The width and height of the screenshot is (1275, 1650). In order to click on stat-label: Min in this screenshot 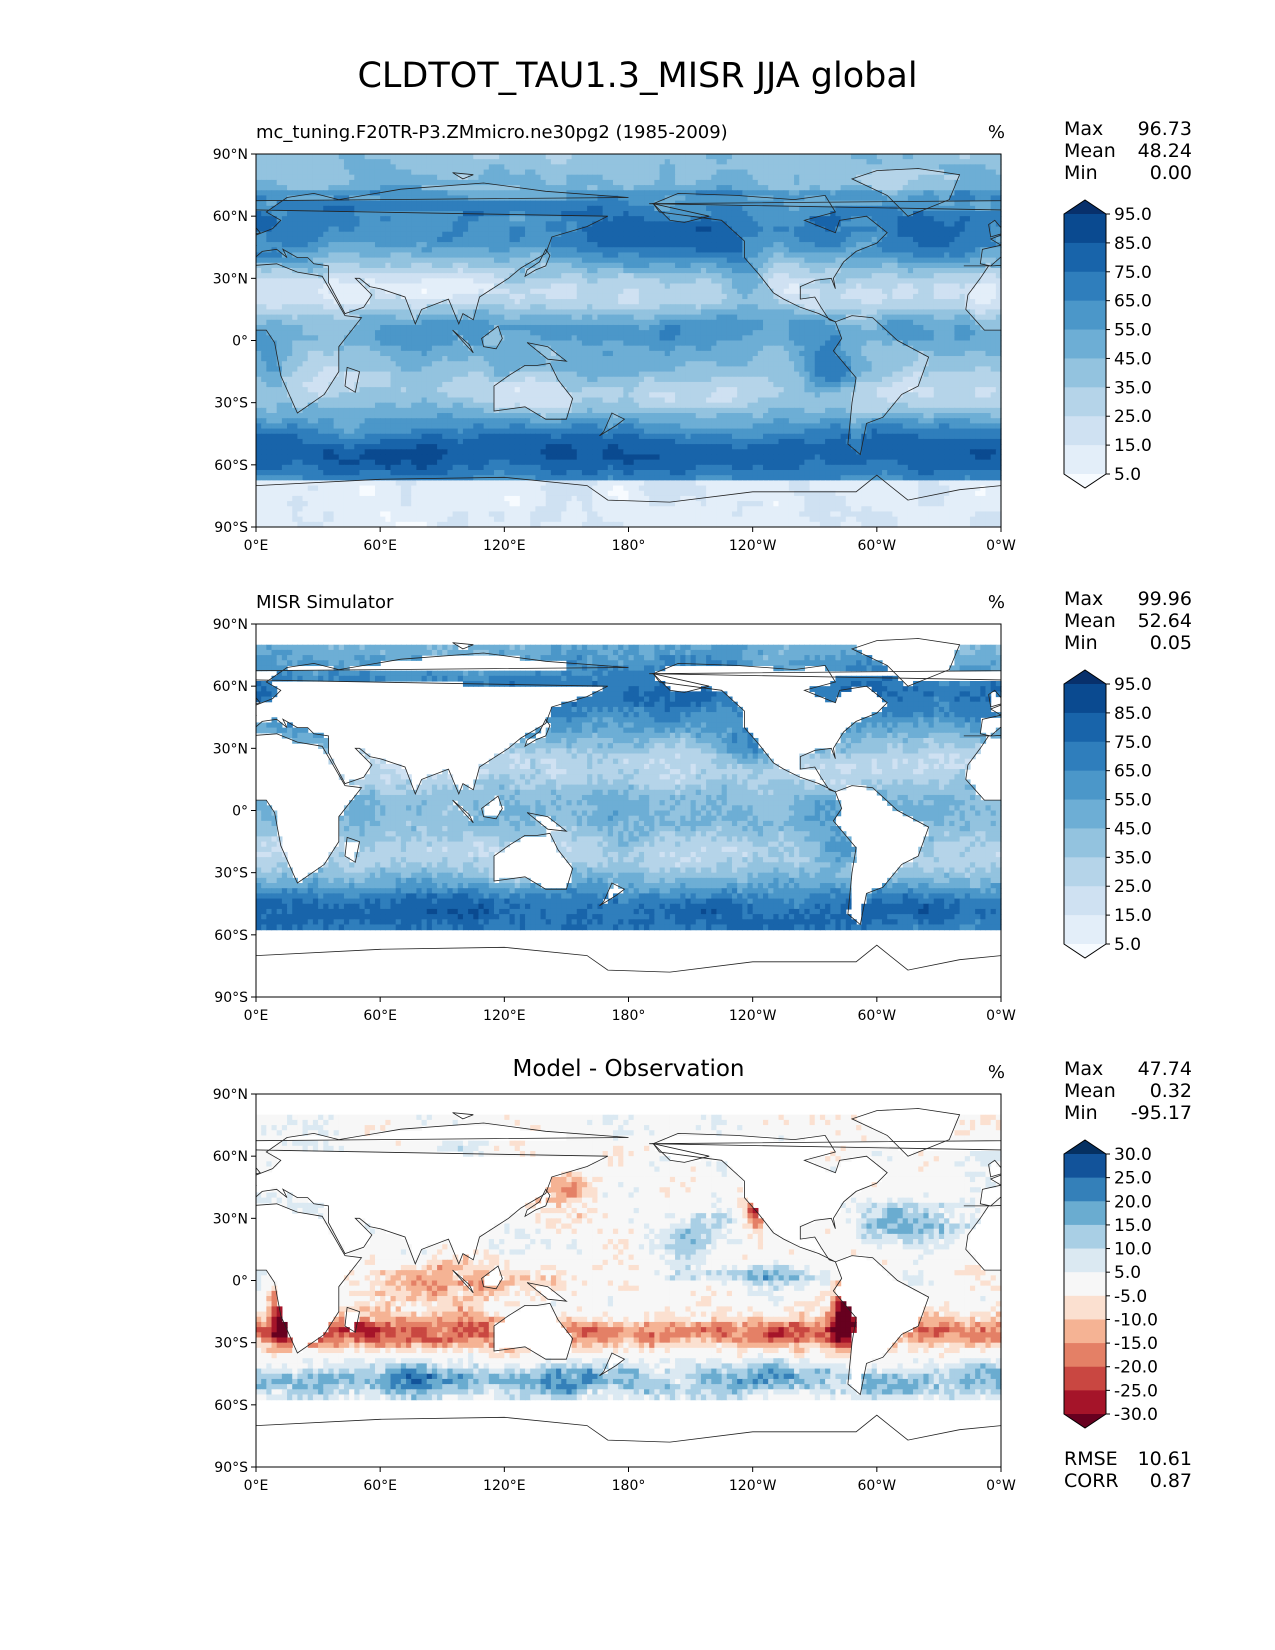, I will do `click(1081, 173)`.